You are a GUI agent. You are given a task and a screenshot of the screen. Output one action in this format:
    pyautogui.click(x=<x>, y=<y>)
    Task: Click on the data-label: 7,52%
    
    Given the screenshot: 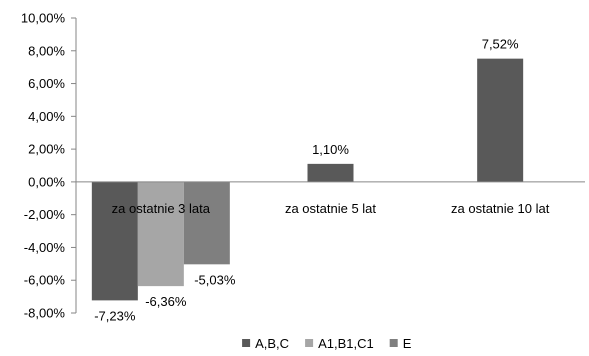 What is the action you would take?
    pyautogui.click(x=500, y=44)
    